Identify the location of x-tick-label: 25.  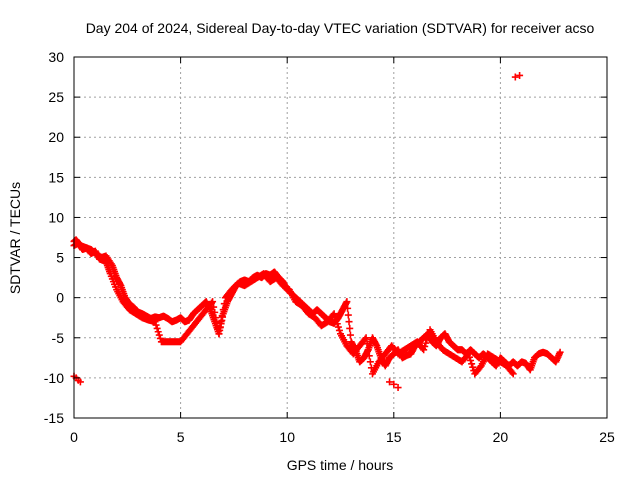
(607, 437).